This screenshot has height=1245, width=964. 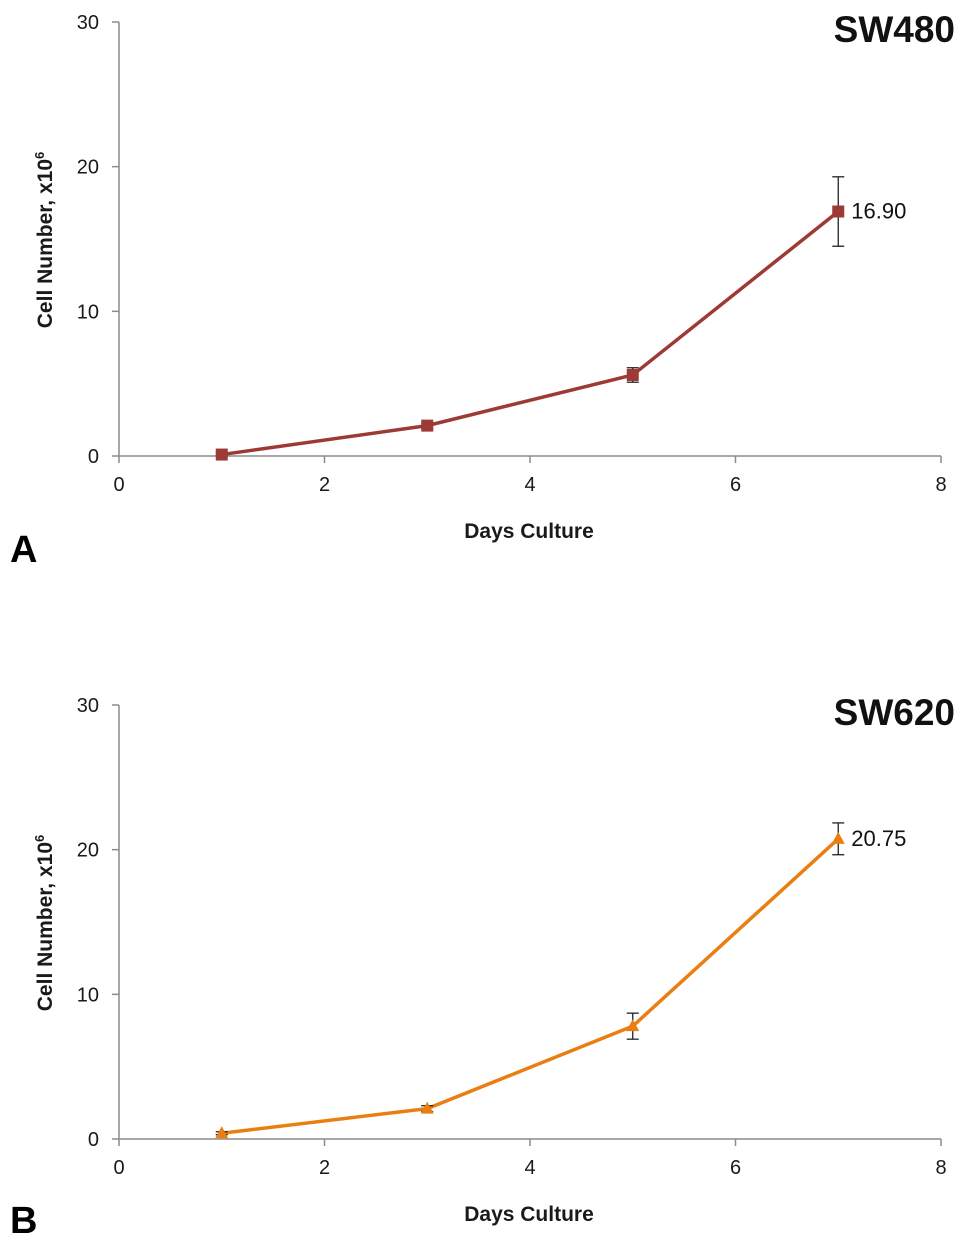 I want to click on panel-letter: B, so click(x=23, y=1221).